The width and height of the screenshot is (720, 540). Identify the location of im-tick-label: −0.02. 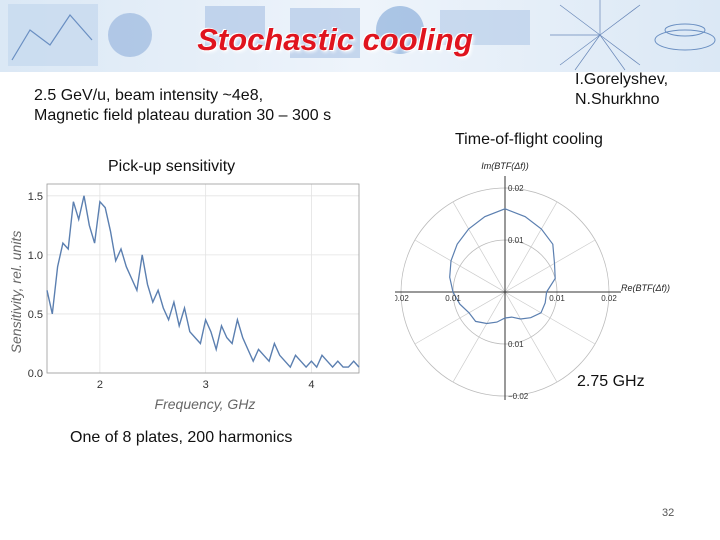
(518, 396).